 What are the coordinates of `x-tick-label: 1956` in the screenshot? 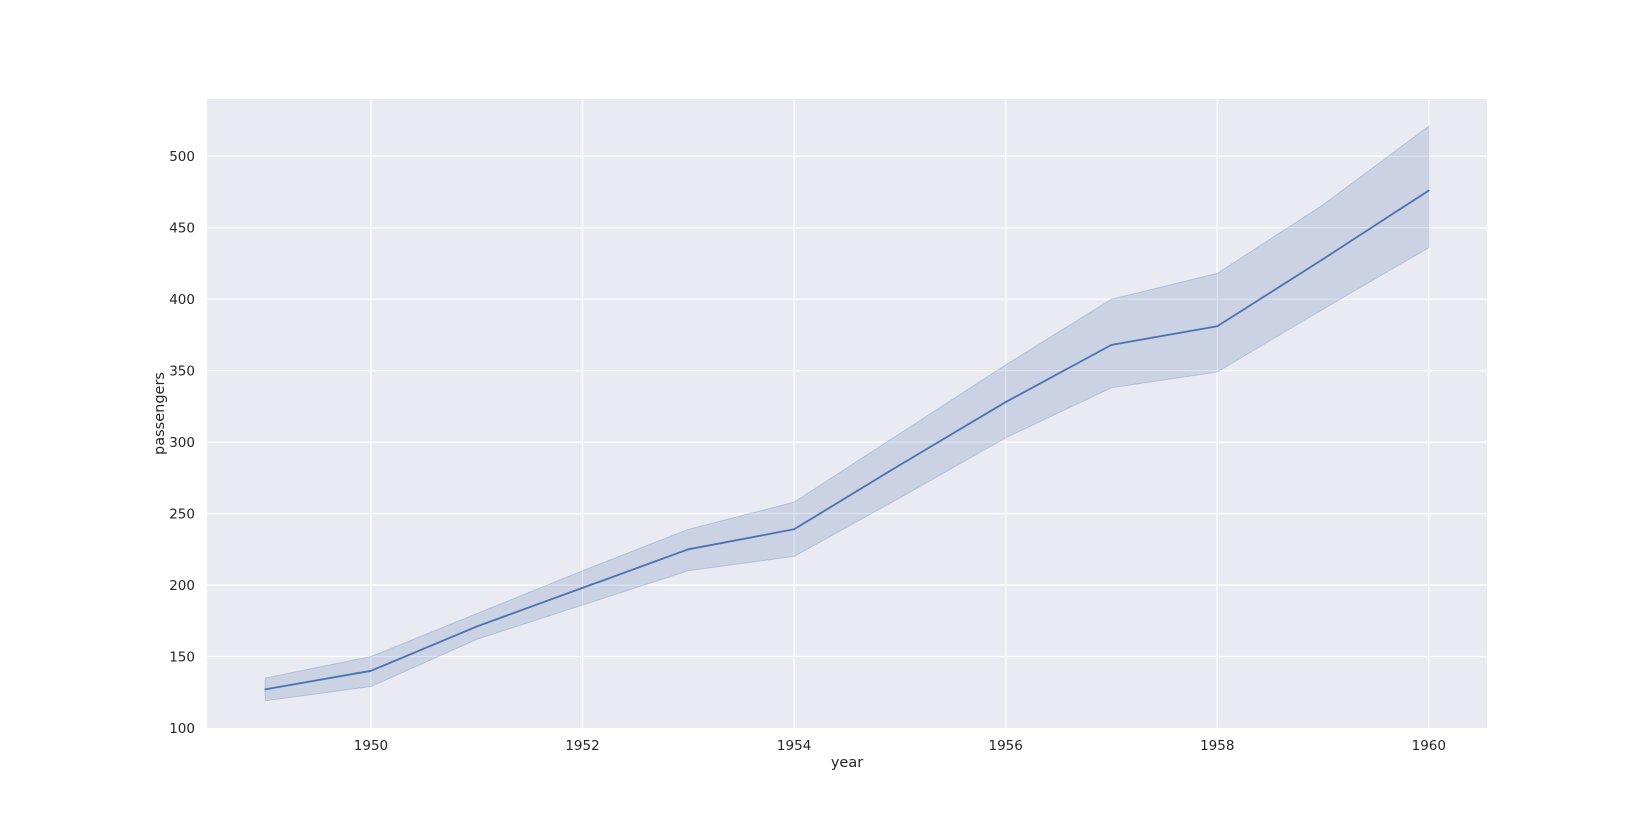 It's located at (1005, 746).